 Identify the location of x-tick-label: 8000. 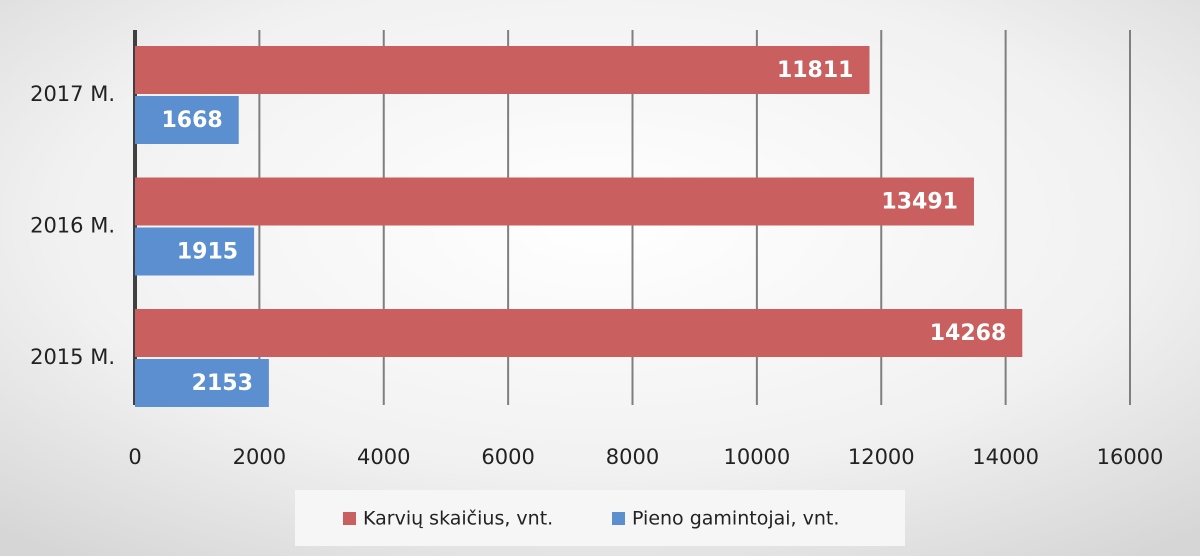
(632, 457).